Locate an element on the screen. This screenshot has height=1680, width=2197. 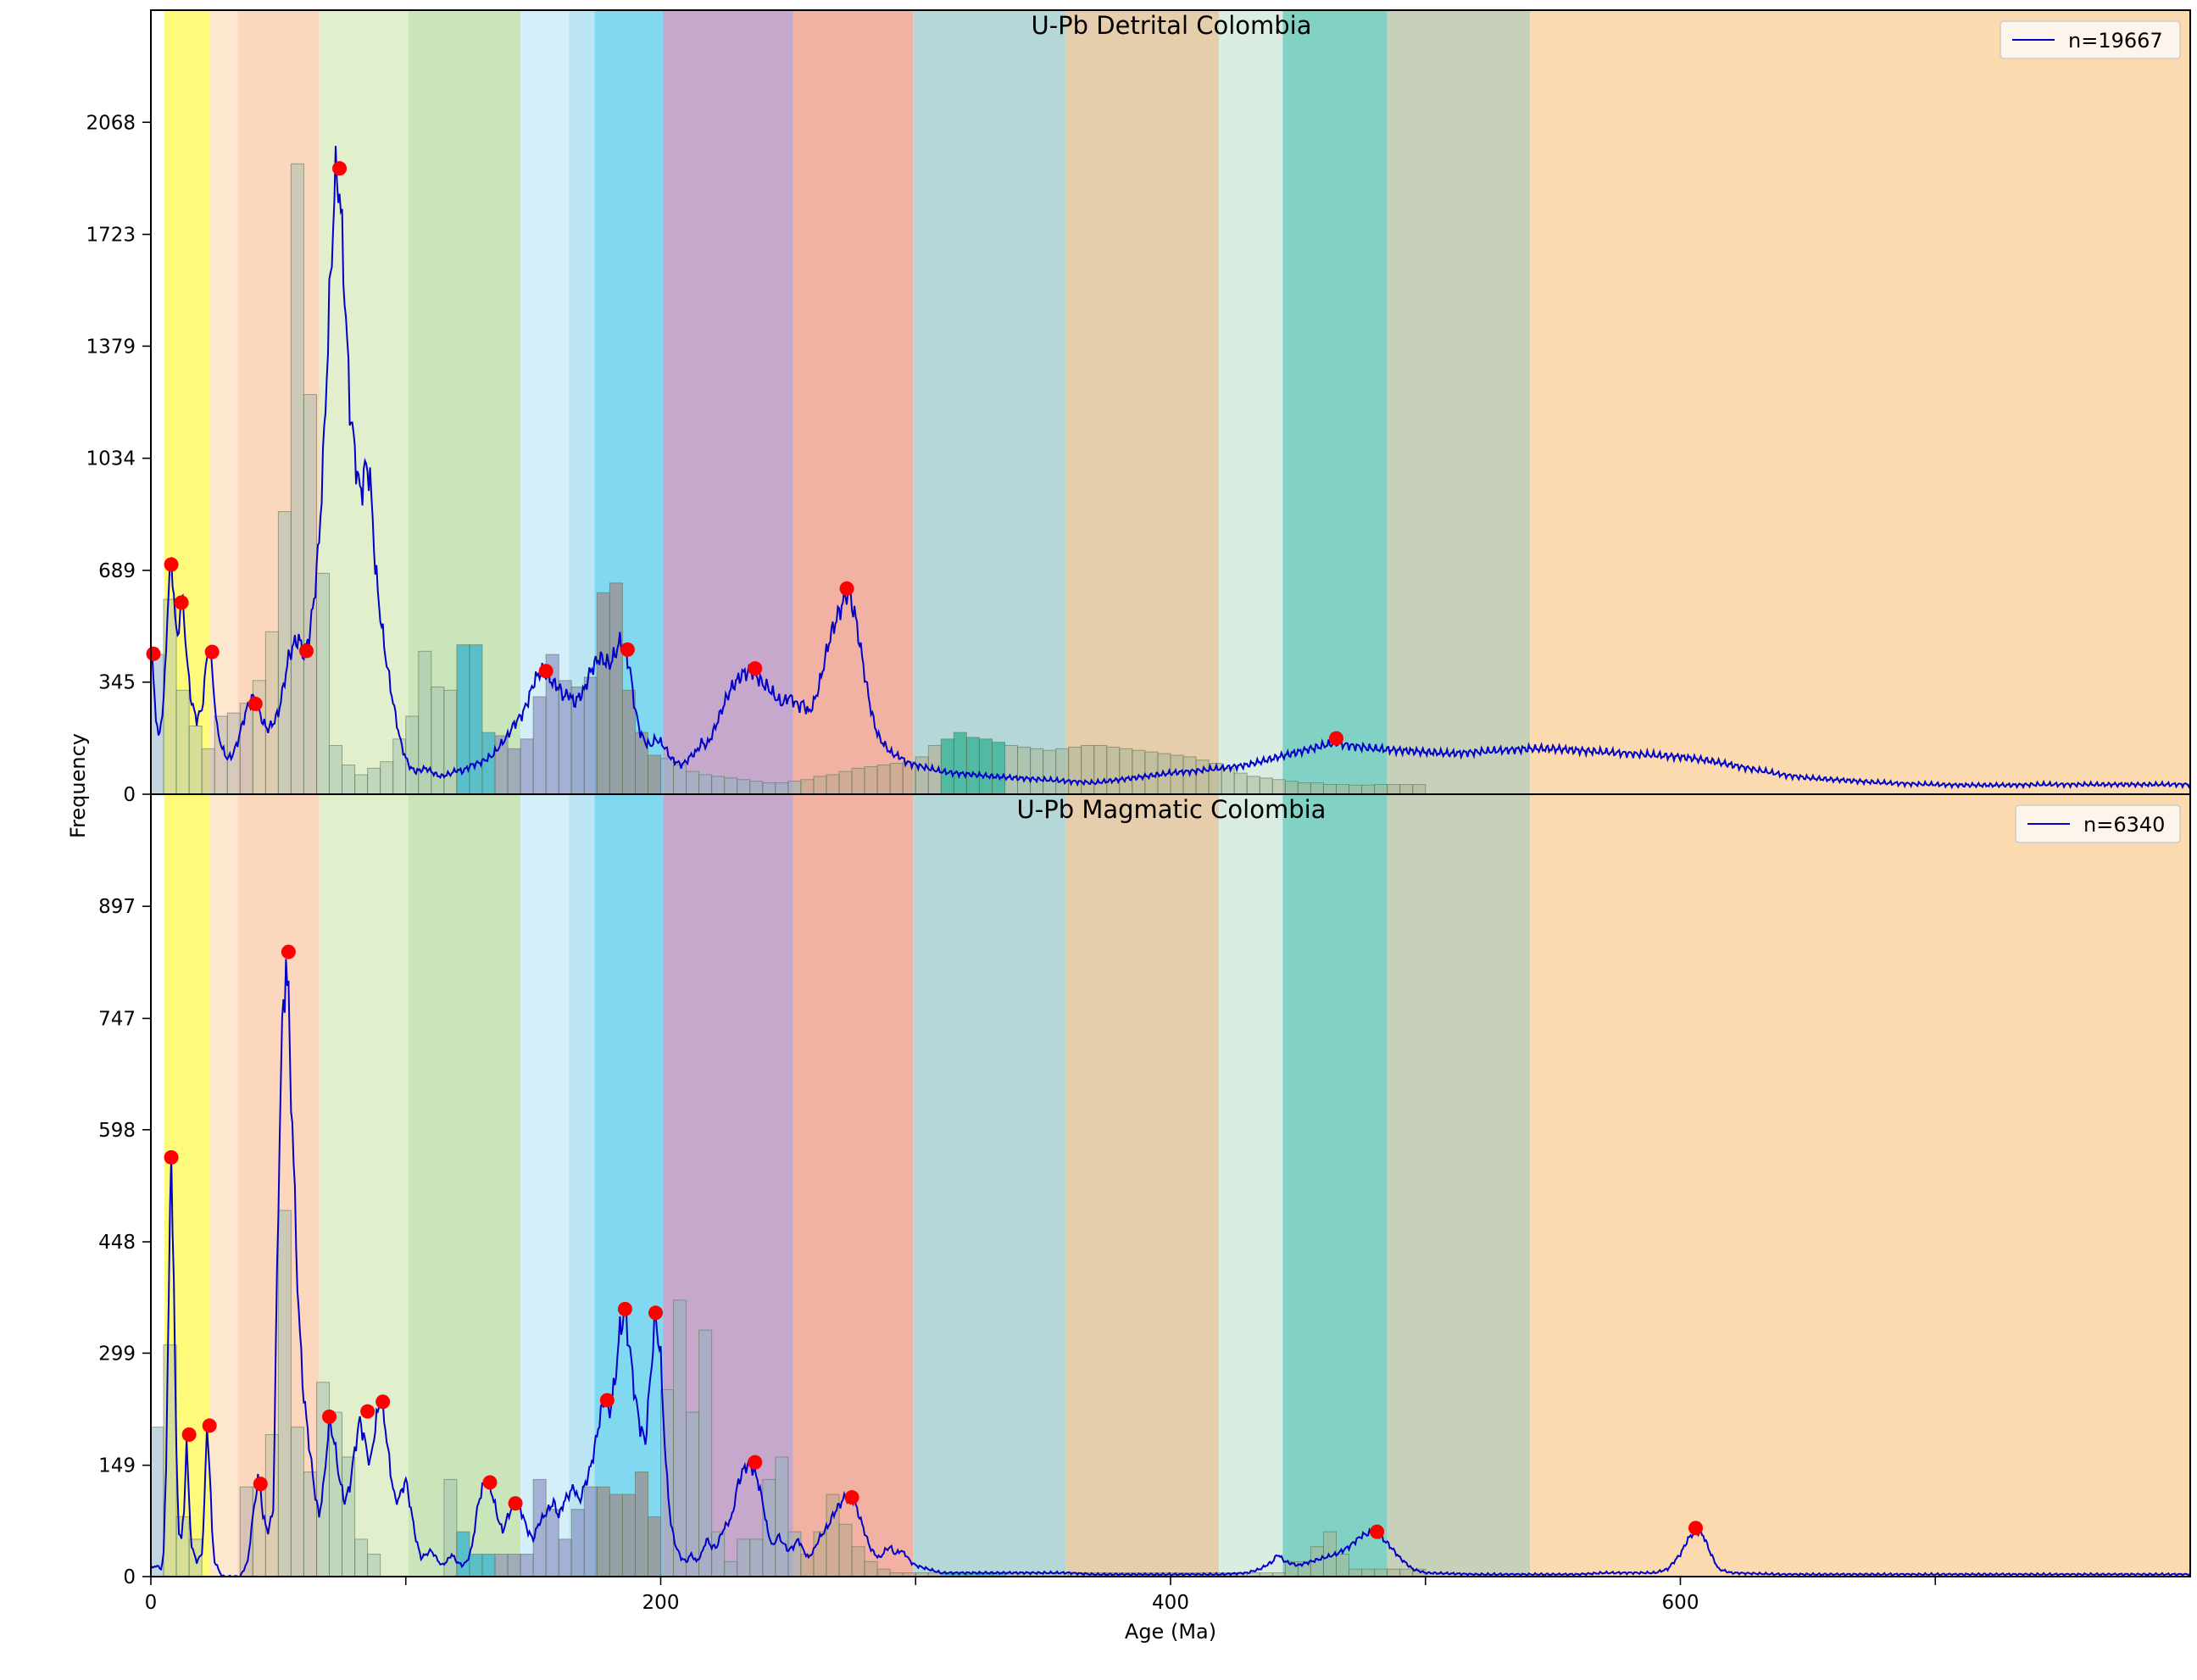
y-tick-label: 0 is located at coordinates (129, 1577).